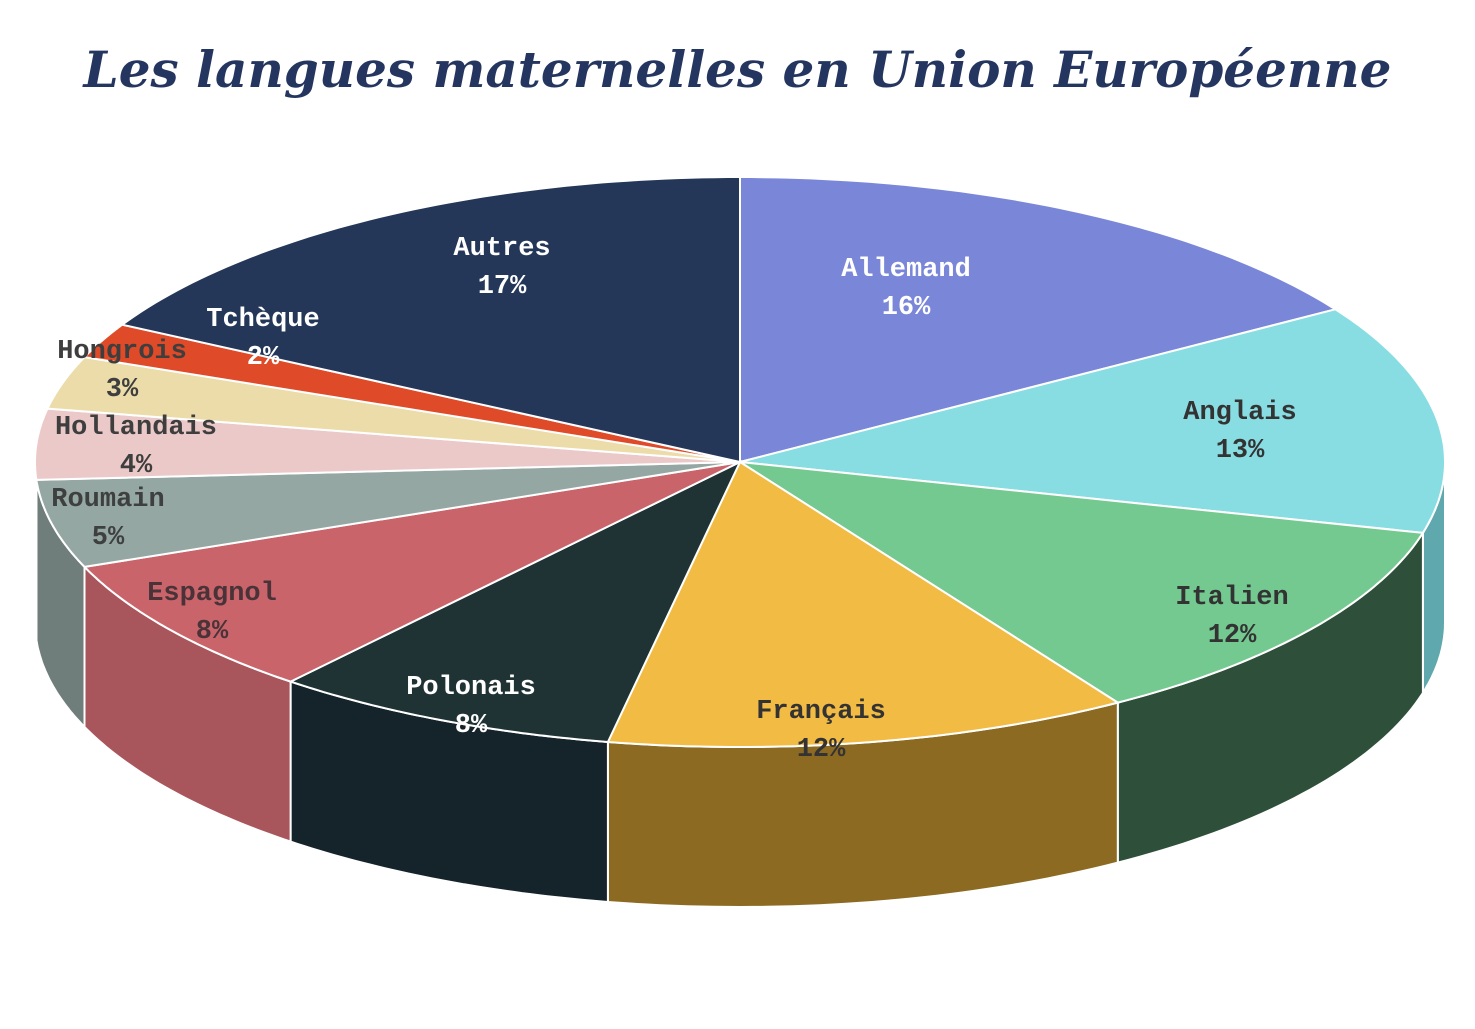 This screenshot has height=1029, width=1475. I want to click on data-label-hollandais: Hollandais 4%, so click(136, 447).